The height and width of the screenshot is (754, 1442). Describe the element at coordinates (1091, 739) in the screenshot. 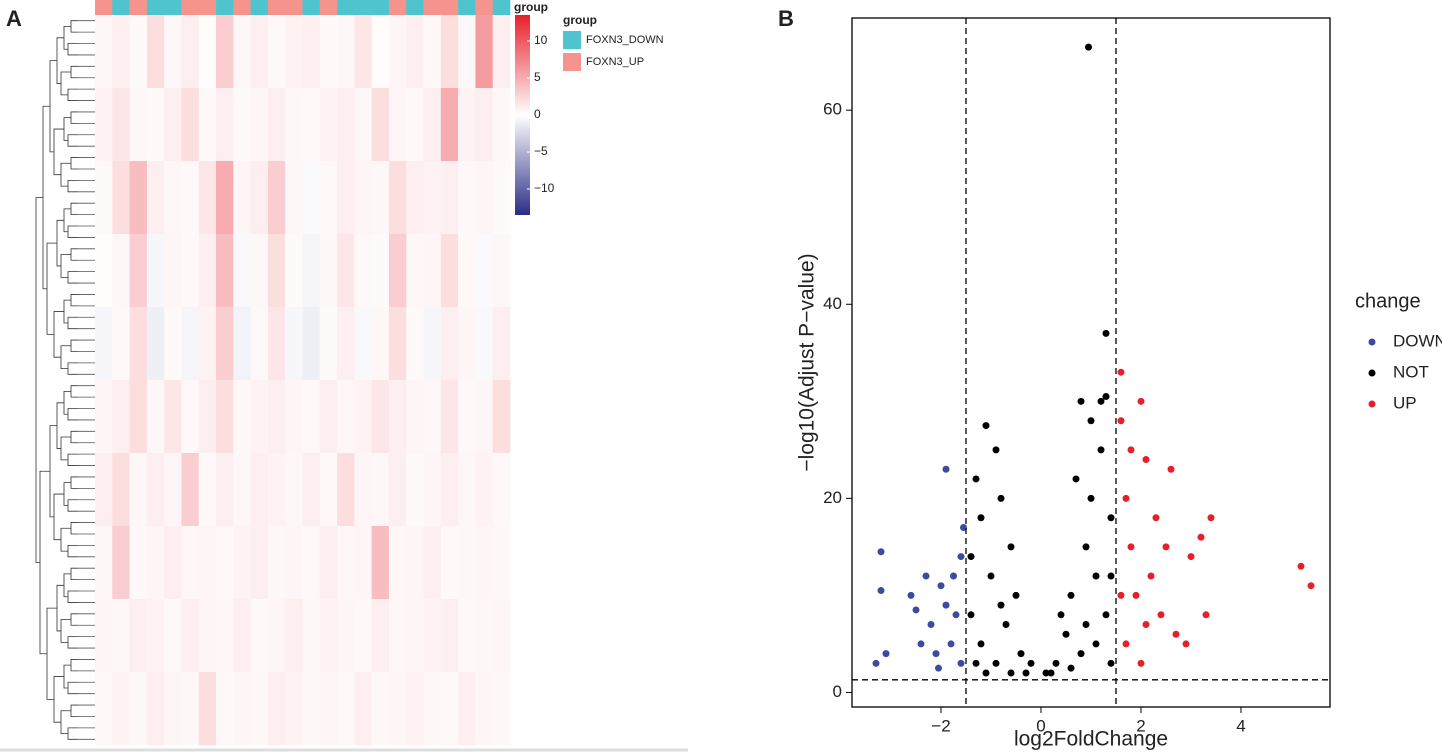

I see `x-axis-label: log2FoldChange` at that location.